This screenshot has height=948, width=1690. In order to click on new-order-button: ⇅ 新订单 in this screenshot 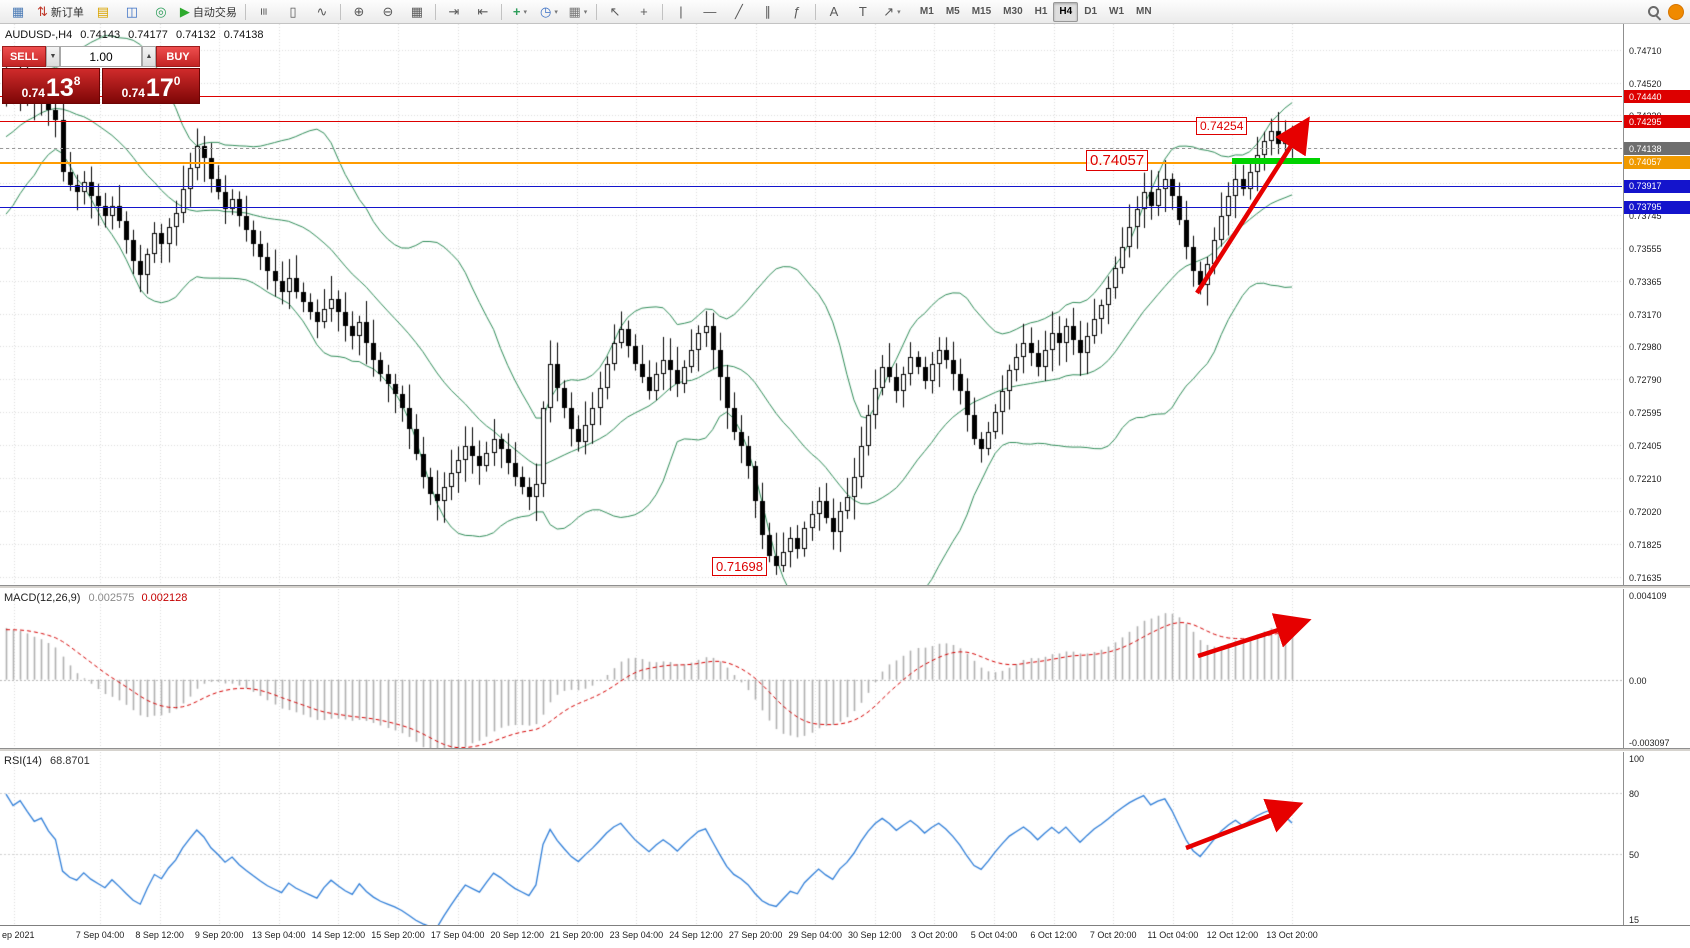, I will do `click(60, 12)`.